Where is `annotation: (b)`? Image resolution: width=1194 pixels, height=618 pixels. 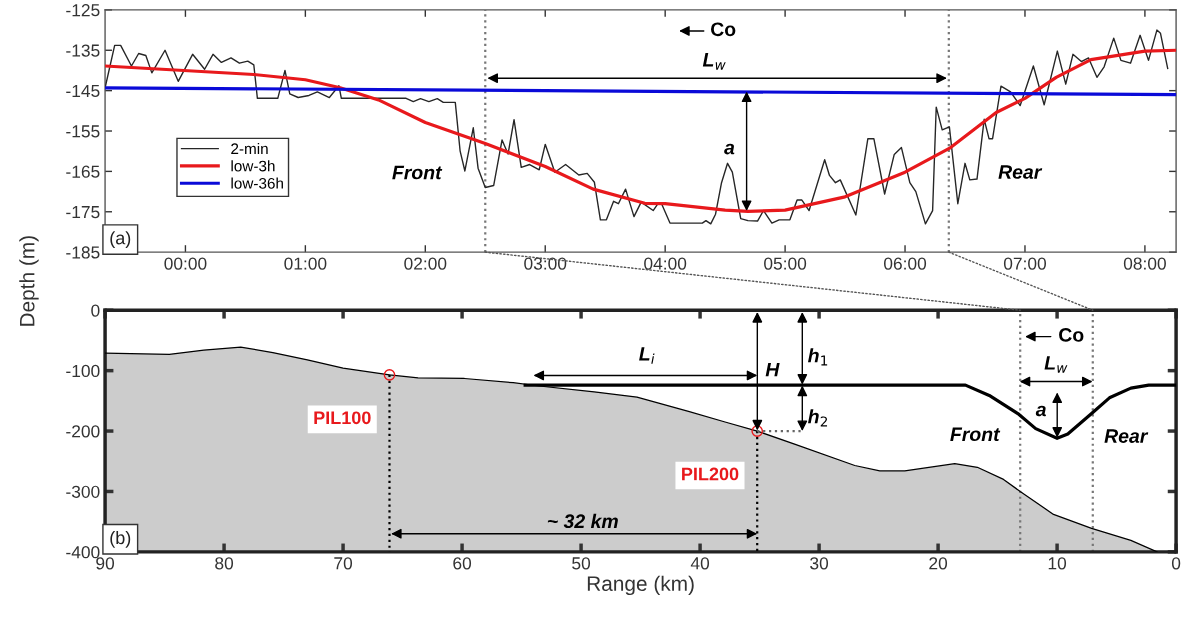
annotation: (b) is located at coordinates (120, 539).